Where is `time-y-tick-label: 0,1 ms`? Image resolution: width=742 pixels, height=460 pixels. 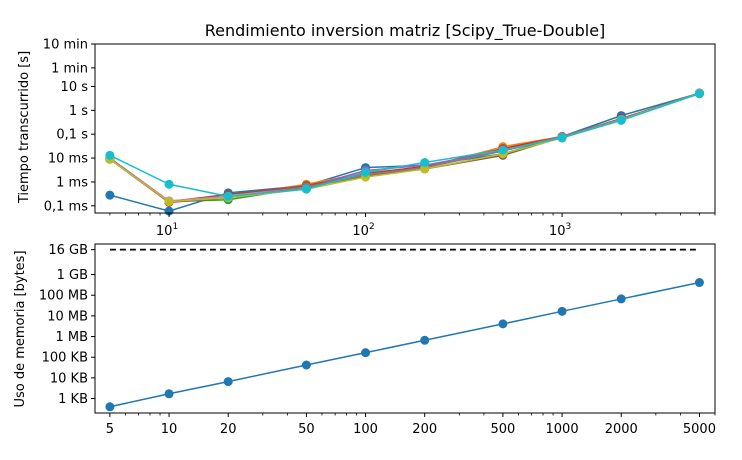
time-y-tick-label: 0,1 ms is located at coordinates (66, 206).